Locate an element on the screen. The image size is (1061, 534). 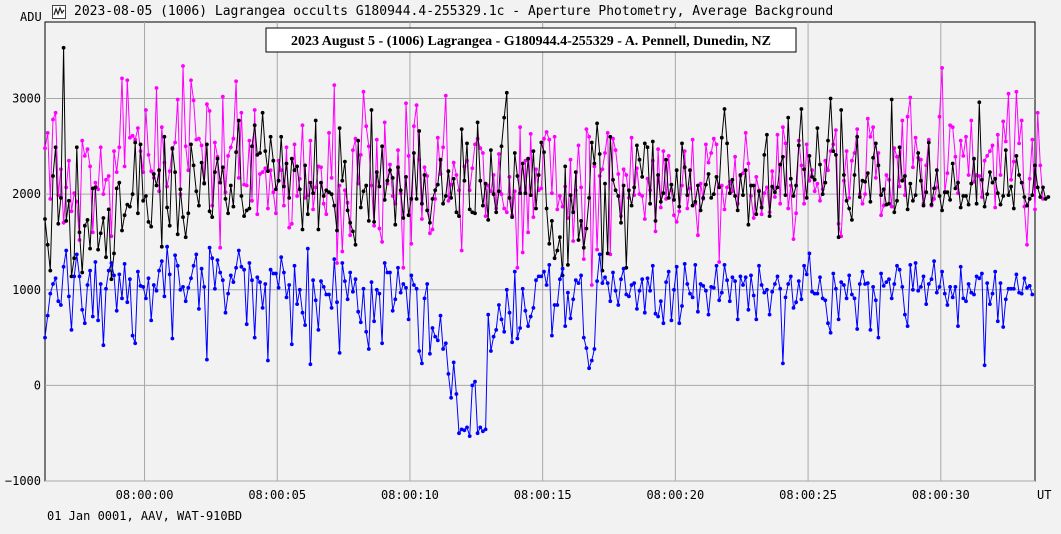
lightcurve-app-icon is located at coordinates (59, 11).